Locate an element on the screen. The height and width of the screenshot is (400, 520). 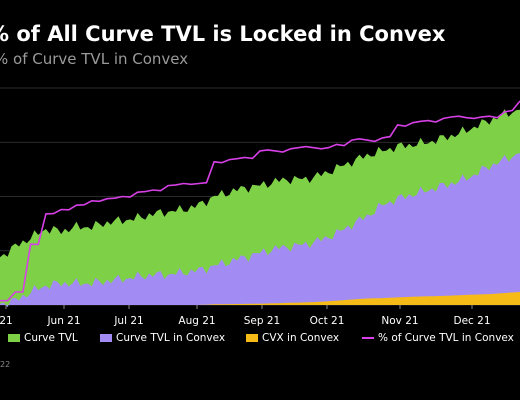
legend-swatch-curve-tvl is located at coordinates (14, 338).